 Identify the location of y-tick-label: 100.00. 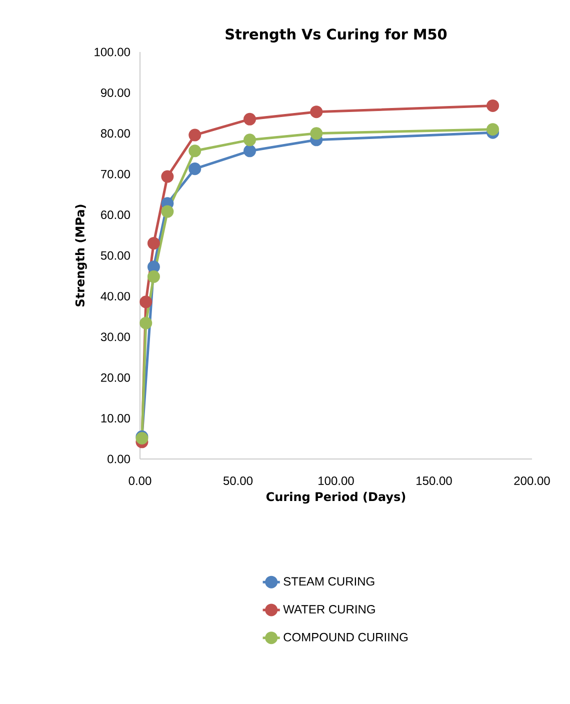
(112, 52).